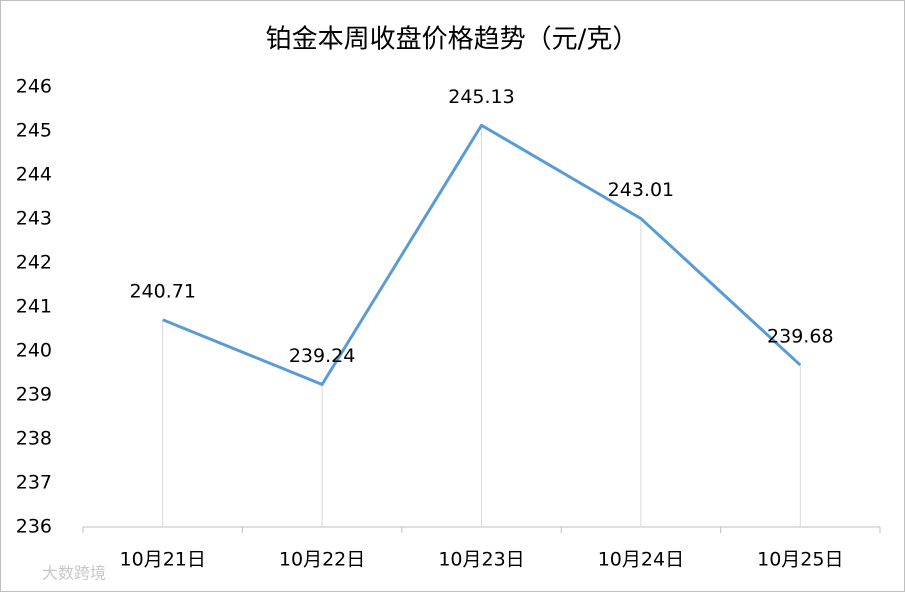  I want to click on y-tick-label: 239, so click(34, 395).